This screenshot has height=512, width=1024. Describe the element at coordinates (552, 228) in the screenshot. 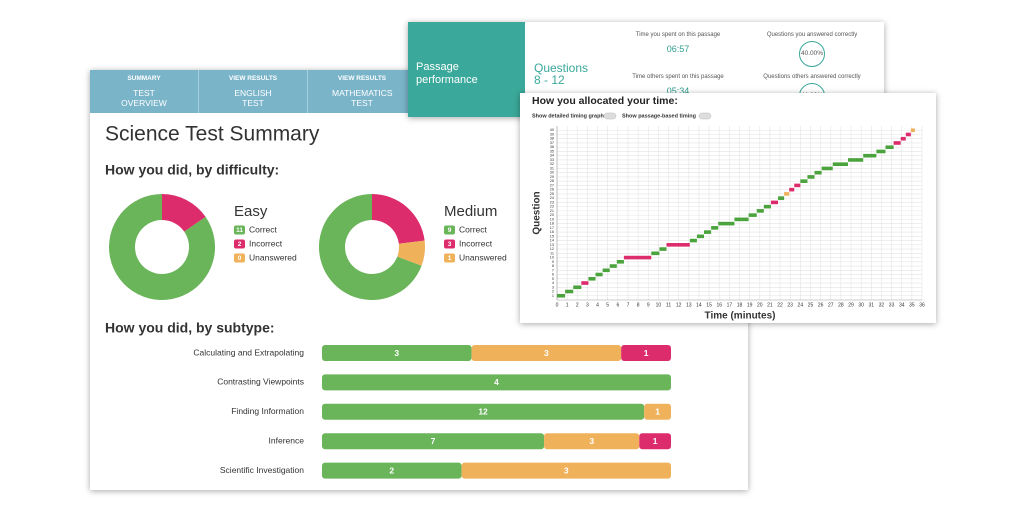

I see `y-tick-label: 17` at that location.